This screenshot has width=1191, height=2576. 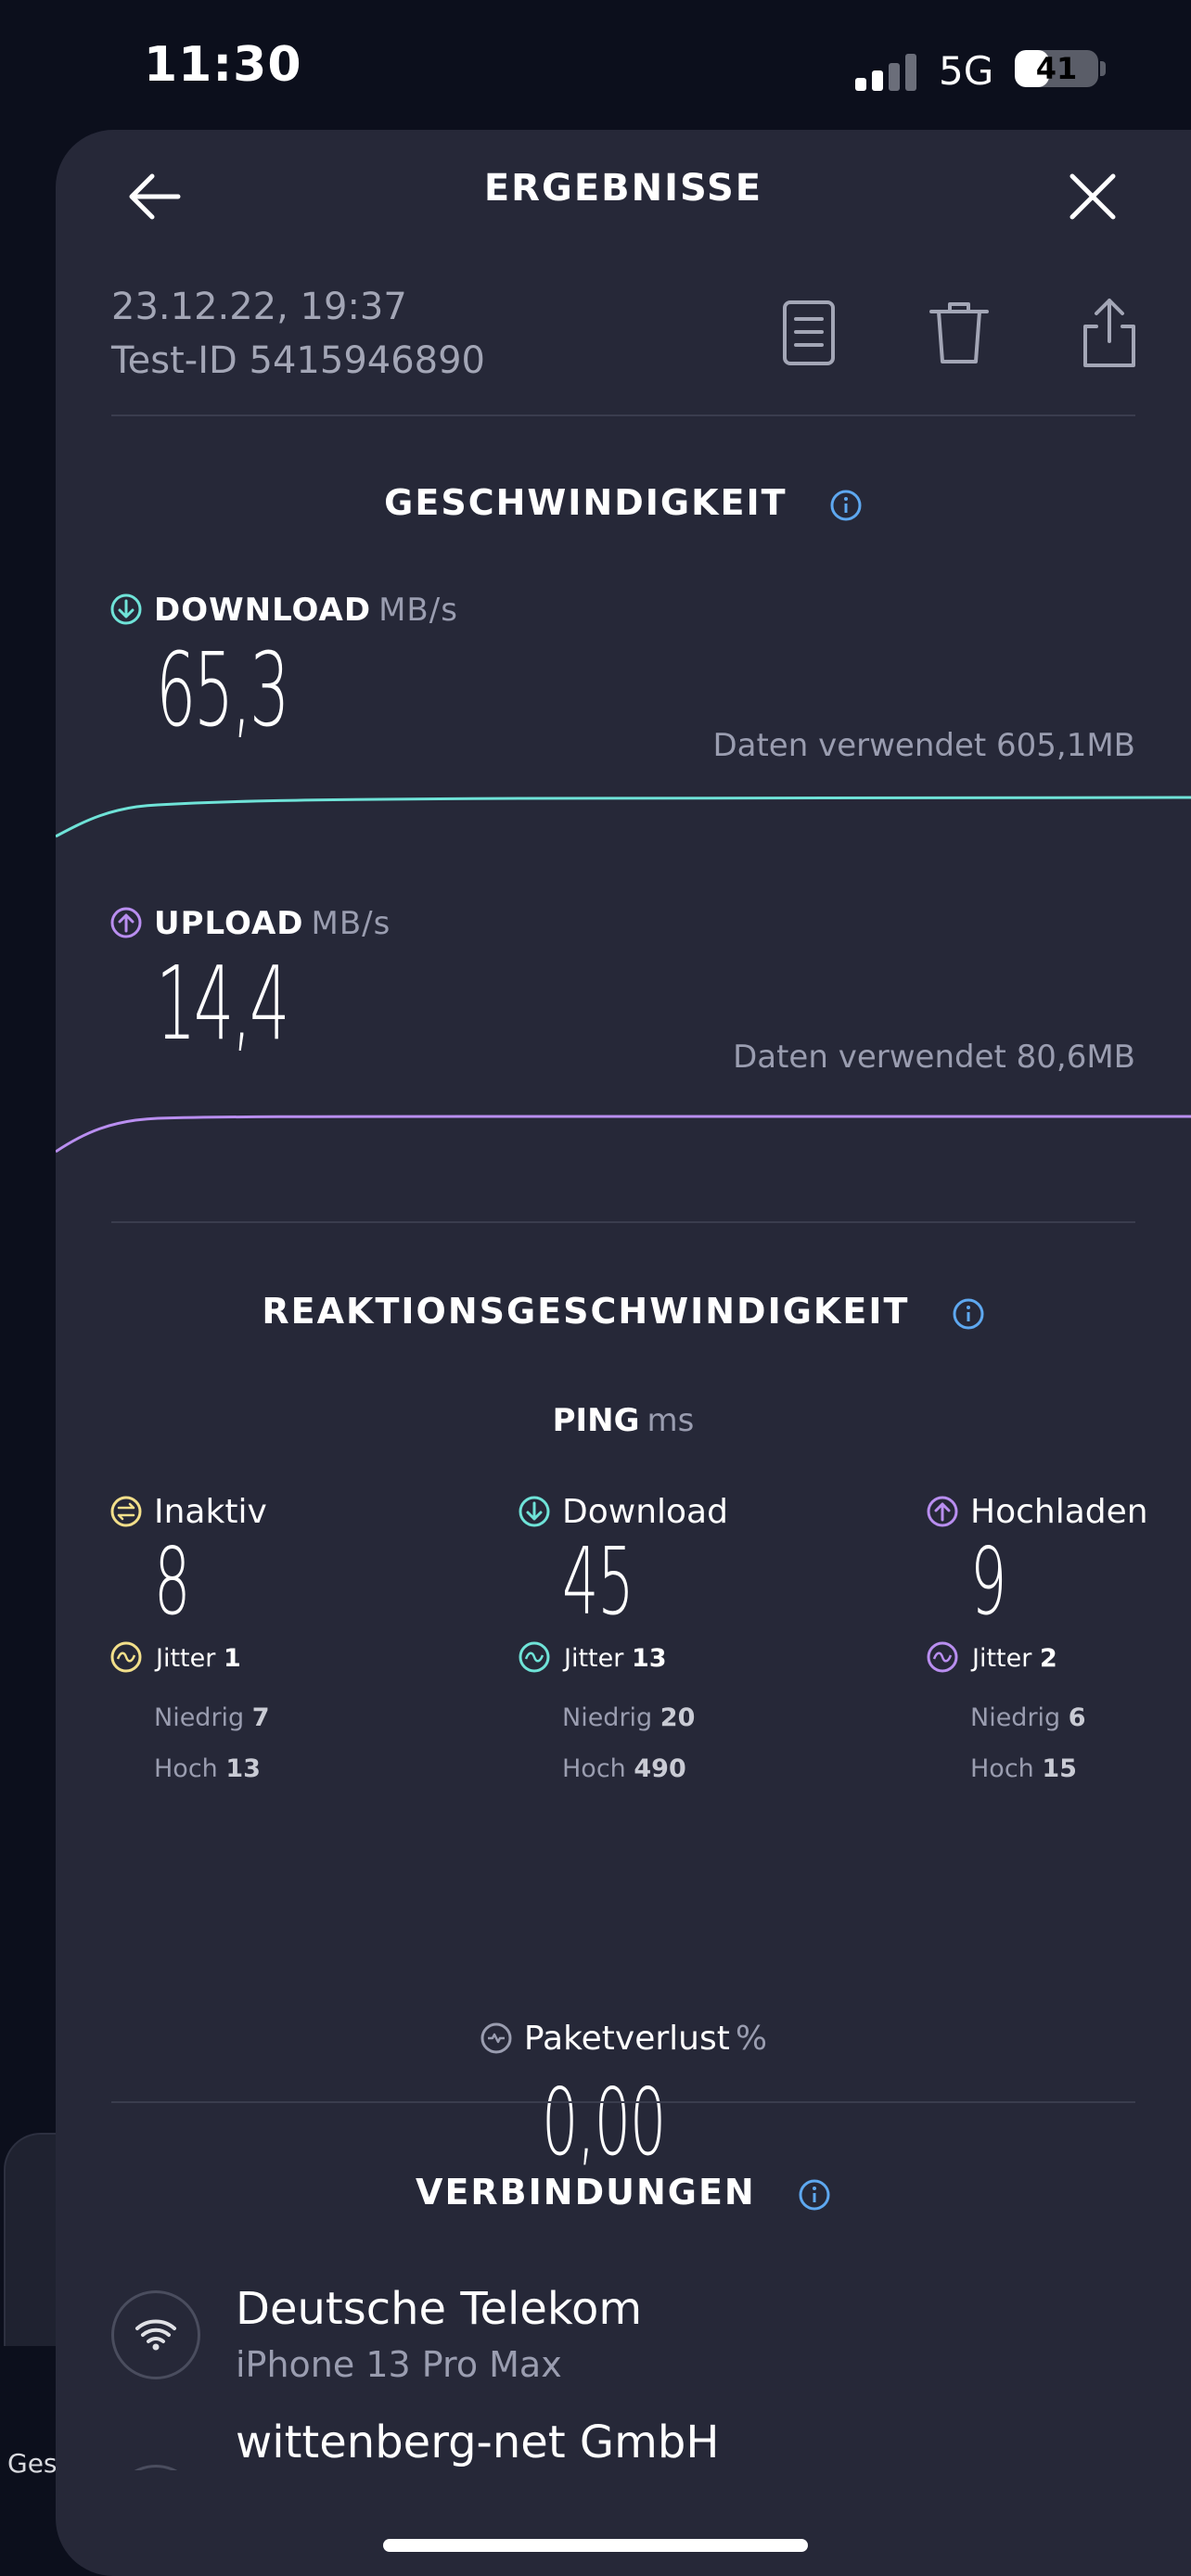 What do you see at coordinates (298, 360) in the screenshot?
I see `test-id: Test-ID 5415946890` at bounding box center [298, 360].